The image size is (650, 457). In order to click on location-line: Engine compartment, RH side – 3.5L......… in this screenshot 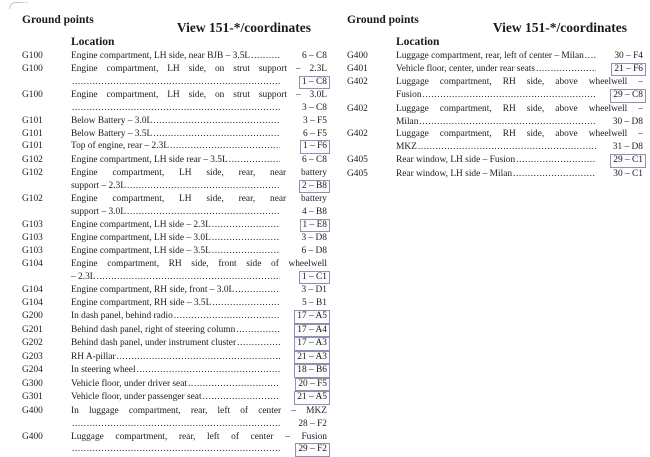, I will do `click(199, 303)`.